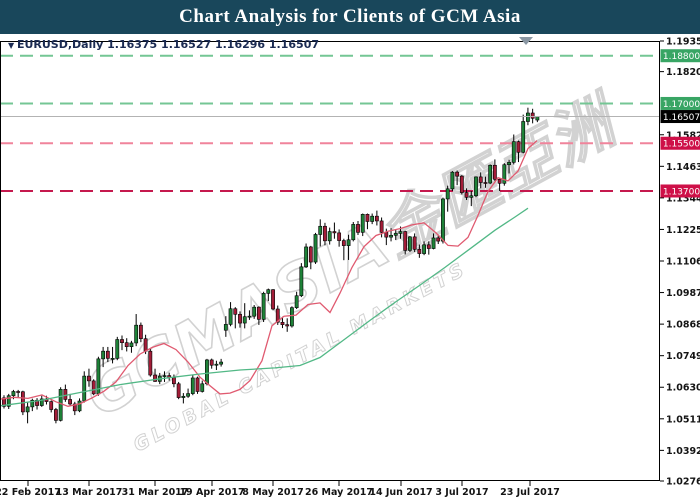 This screenshot has width=700, height=500. I want to click on y-axis-label: 1.18200, so click(683, 72).